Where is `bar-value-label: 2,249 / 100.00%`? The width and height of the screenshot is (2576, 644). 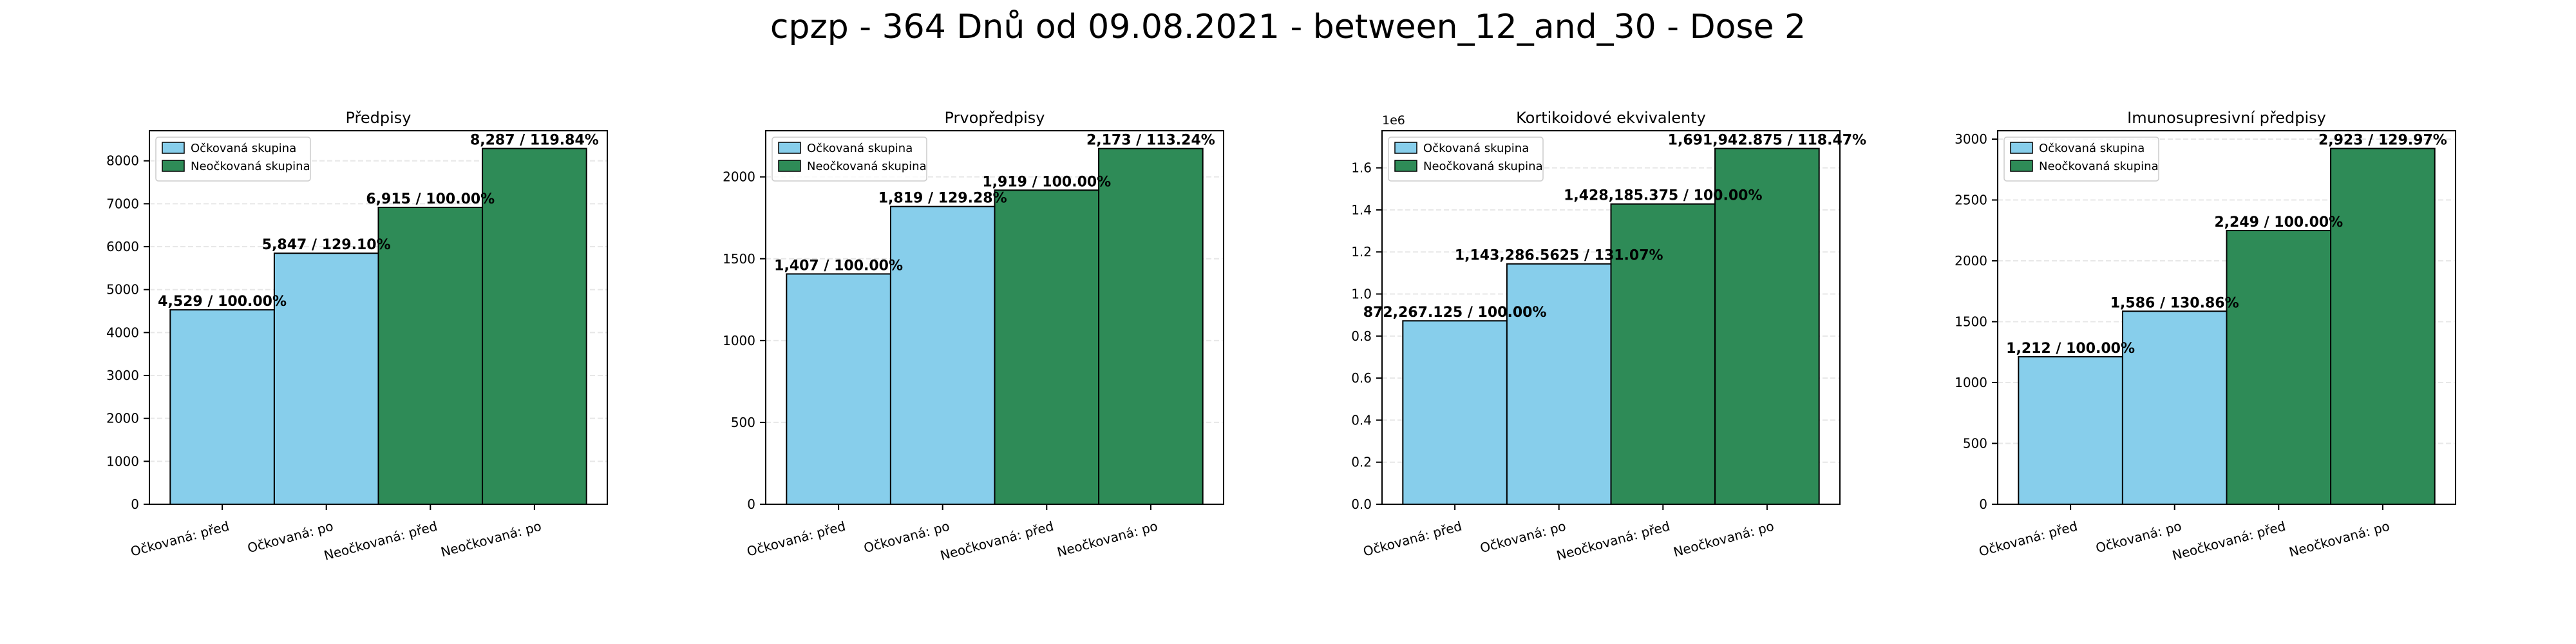 bar-value-label: 2,249 / 100.00% is located at coordinates (2278, 223).